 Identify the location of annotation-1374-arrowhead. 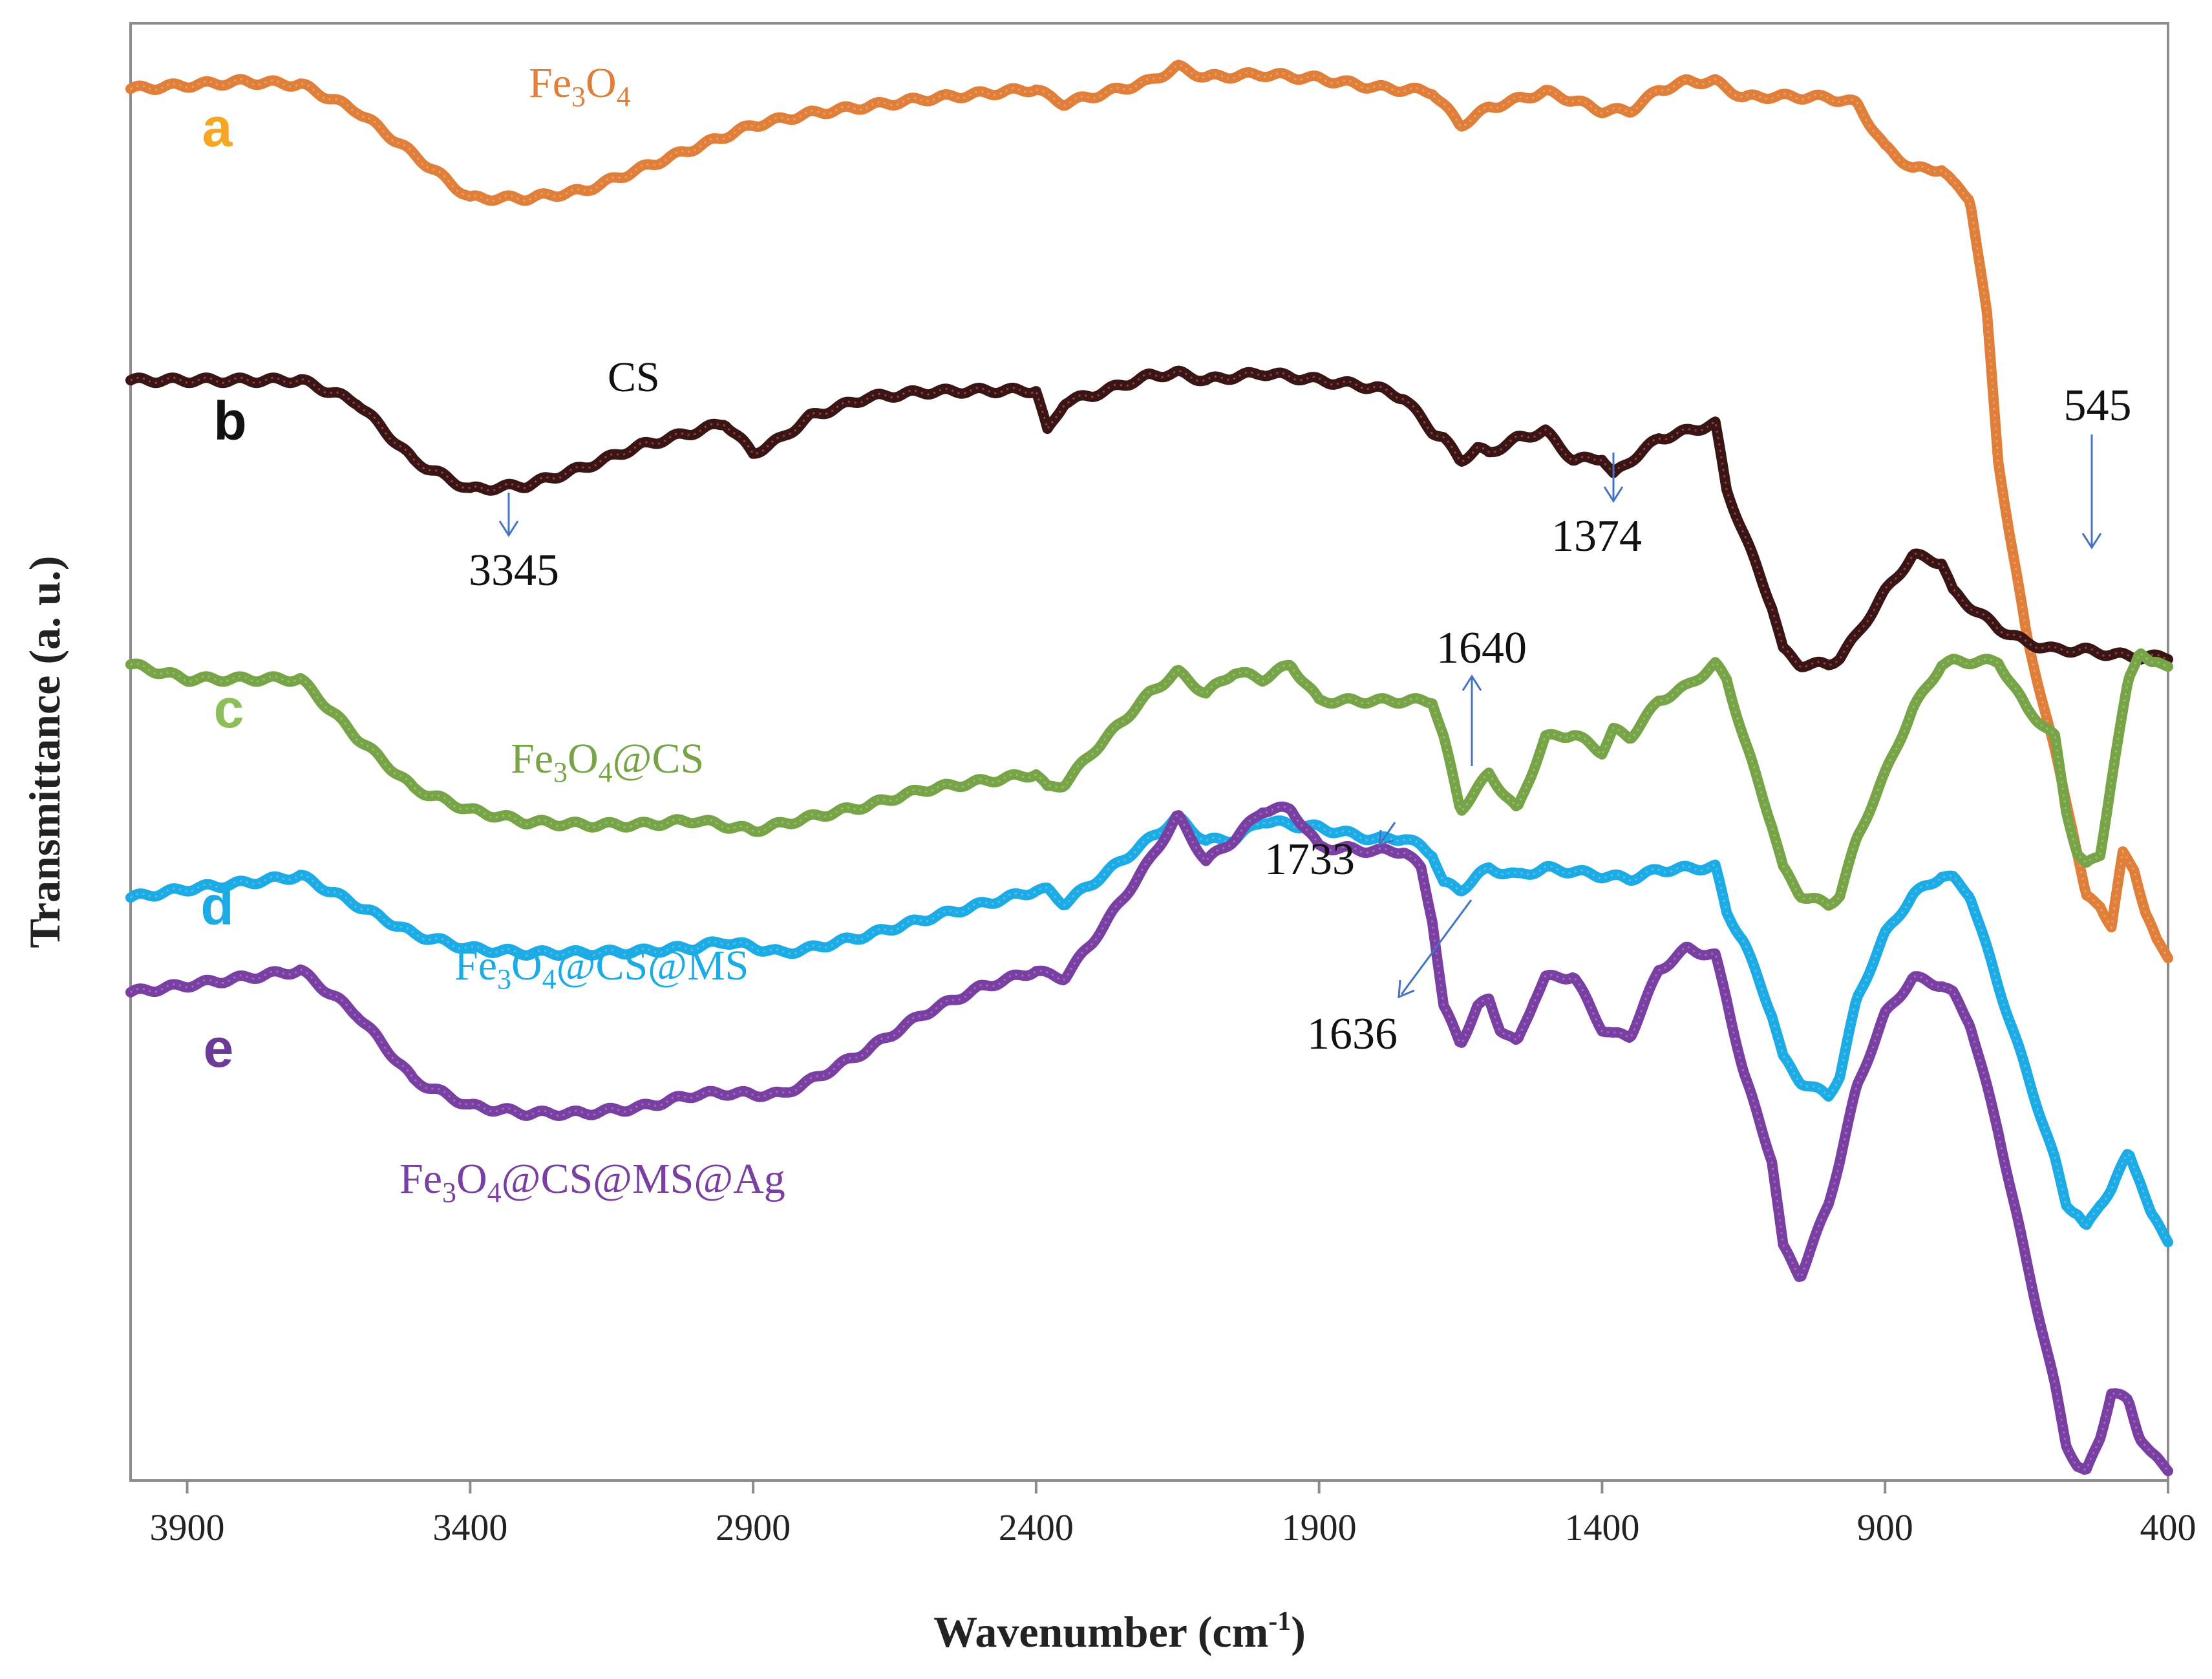
(1613, 494).